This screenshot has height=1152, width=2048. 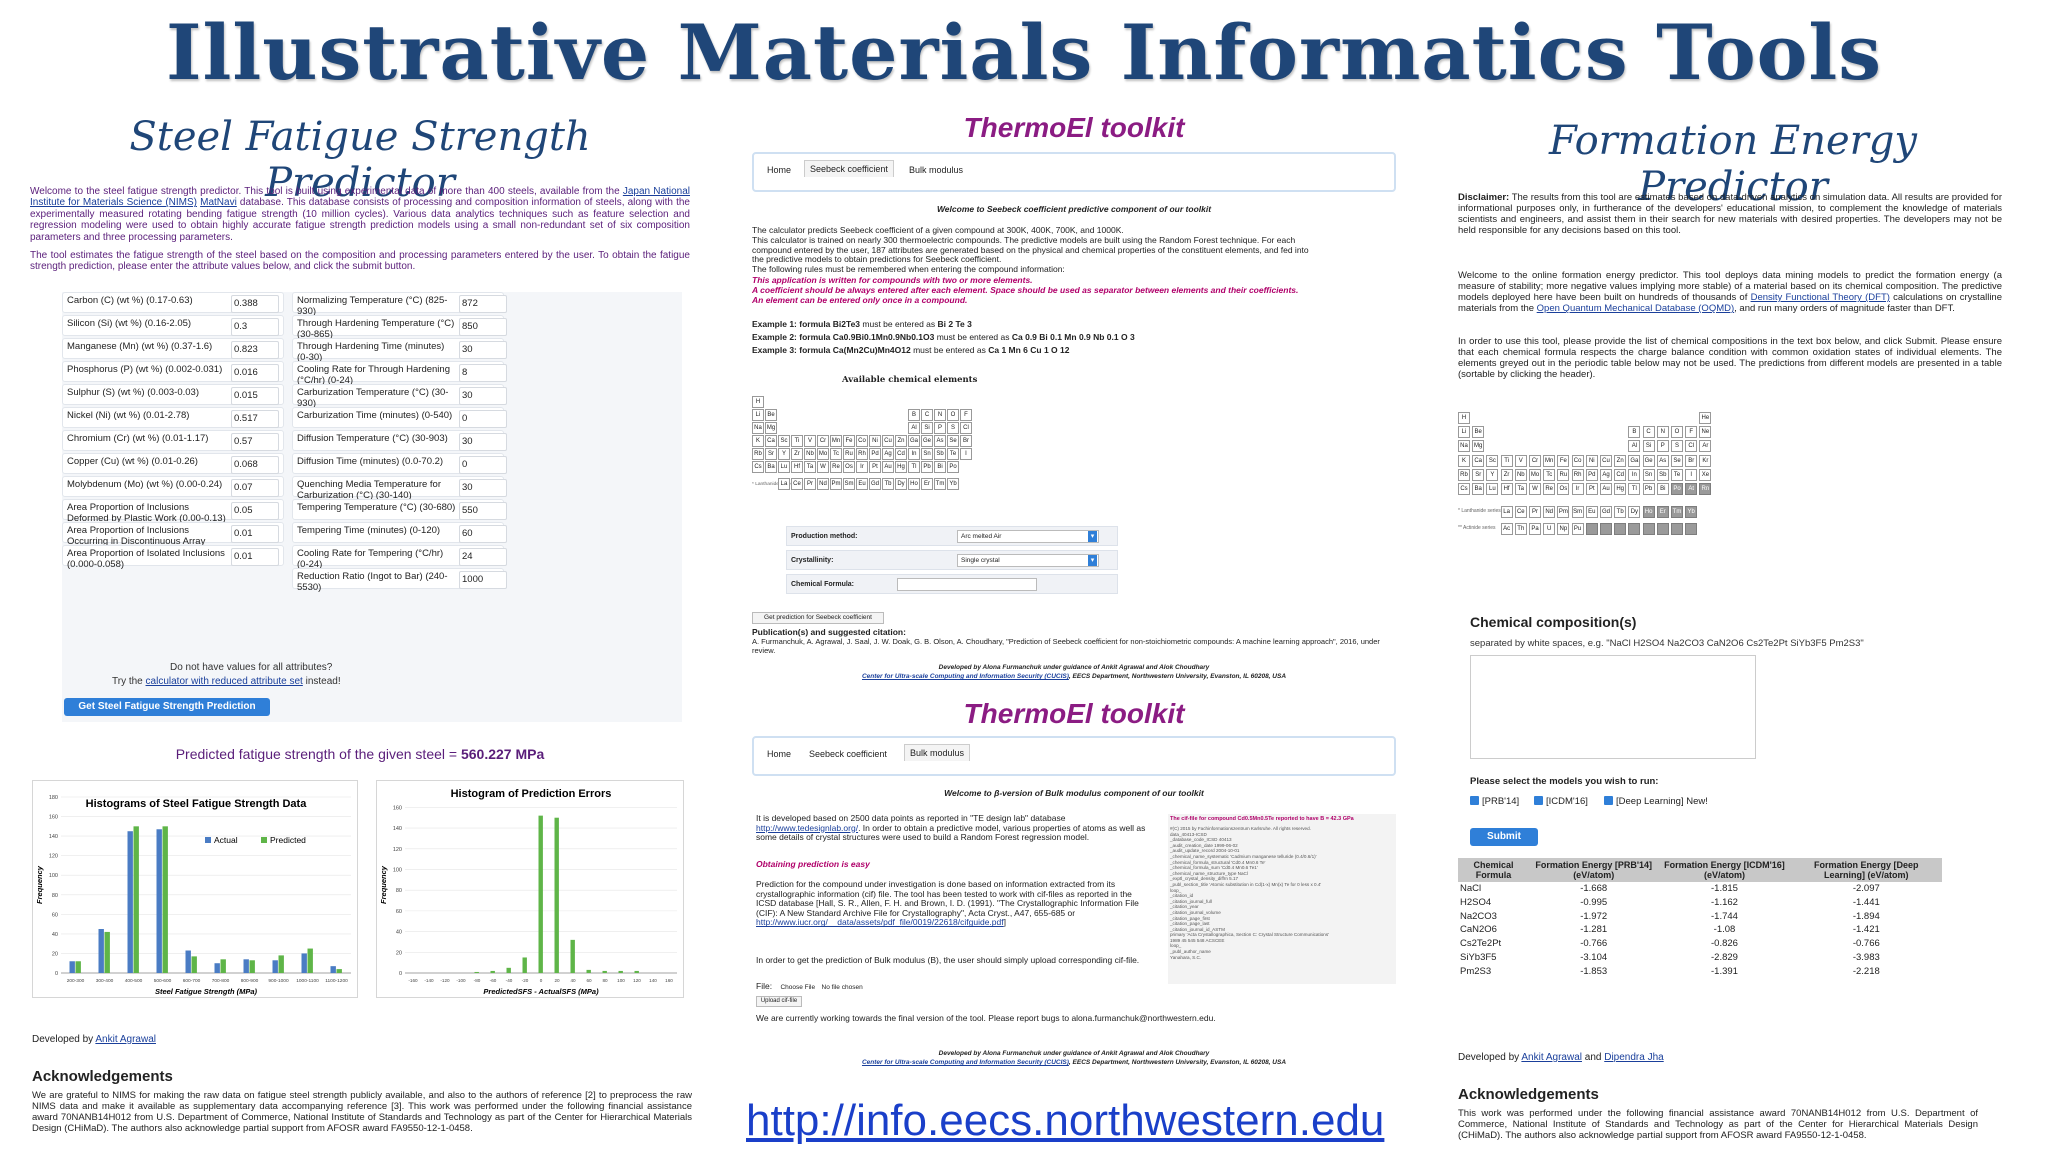 I want to click on fe-element-cell: Tl, so click(x=1634, y=489).